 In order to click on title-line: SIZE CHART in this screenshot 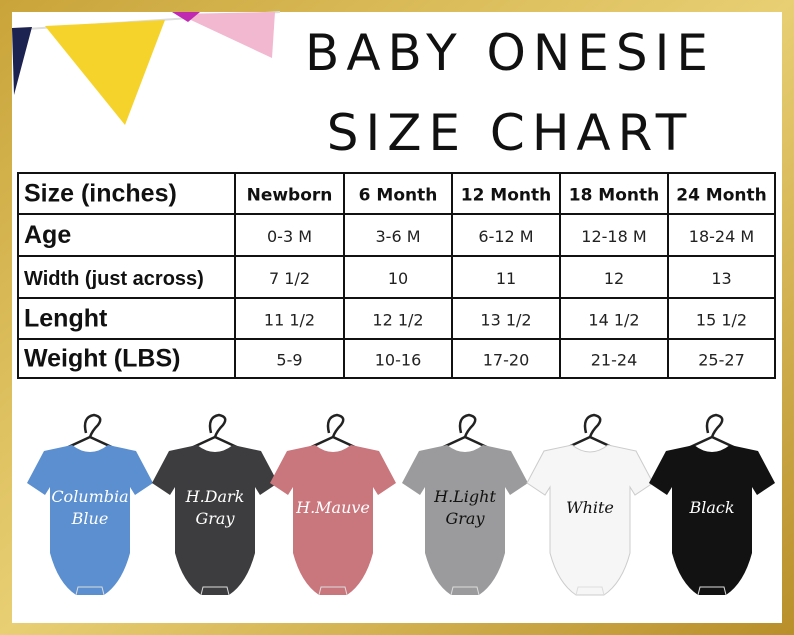, I will do `click(510, 133)`.